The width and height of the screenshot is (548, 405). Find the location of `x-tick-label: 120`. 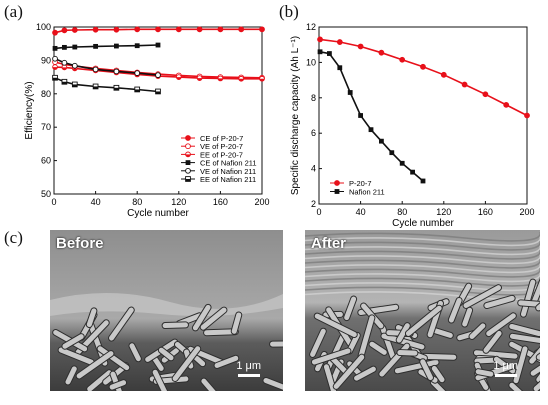

x-tick-label: 120 is located at coordinates (443, 212).